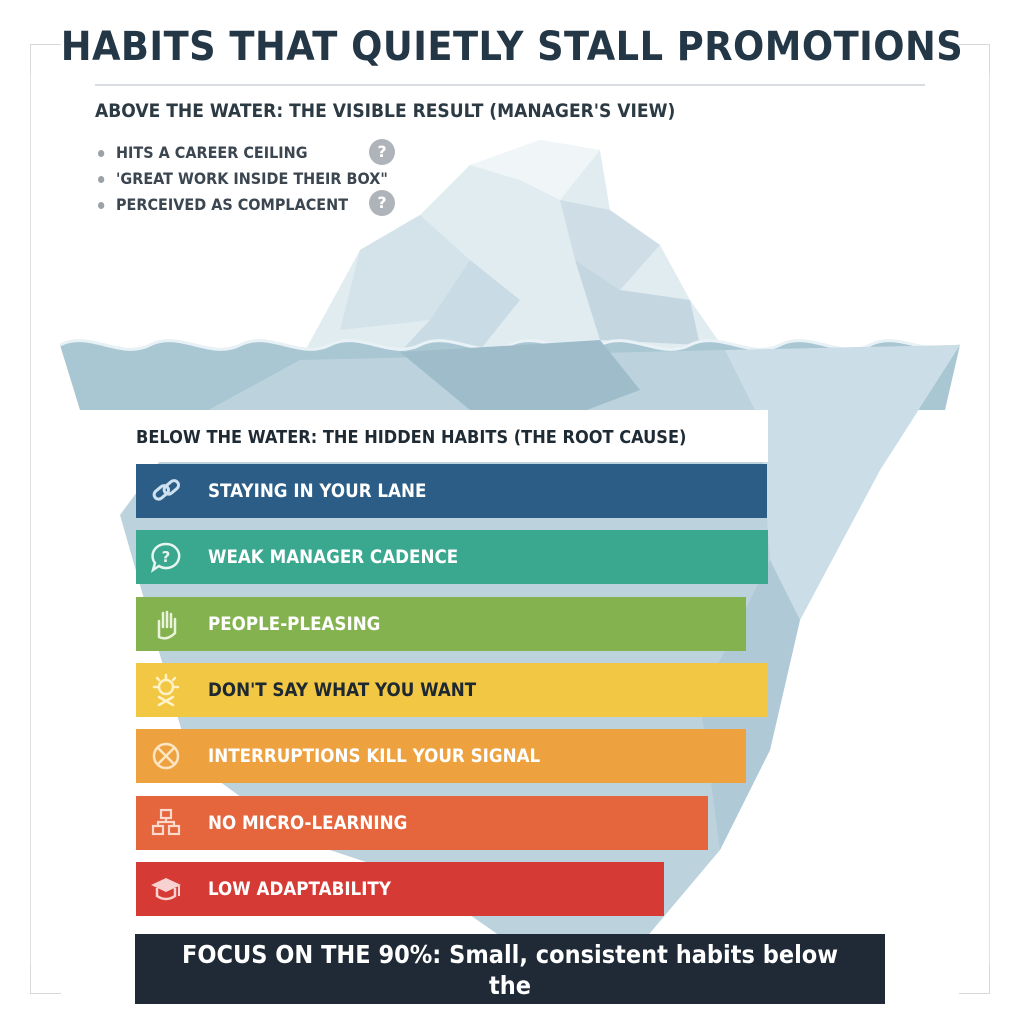 This screenshot has height=1032, width=1024. I want to click on muted-idea-icon, so click(166, 690).